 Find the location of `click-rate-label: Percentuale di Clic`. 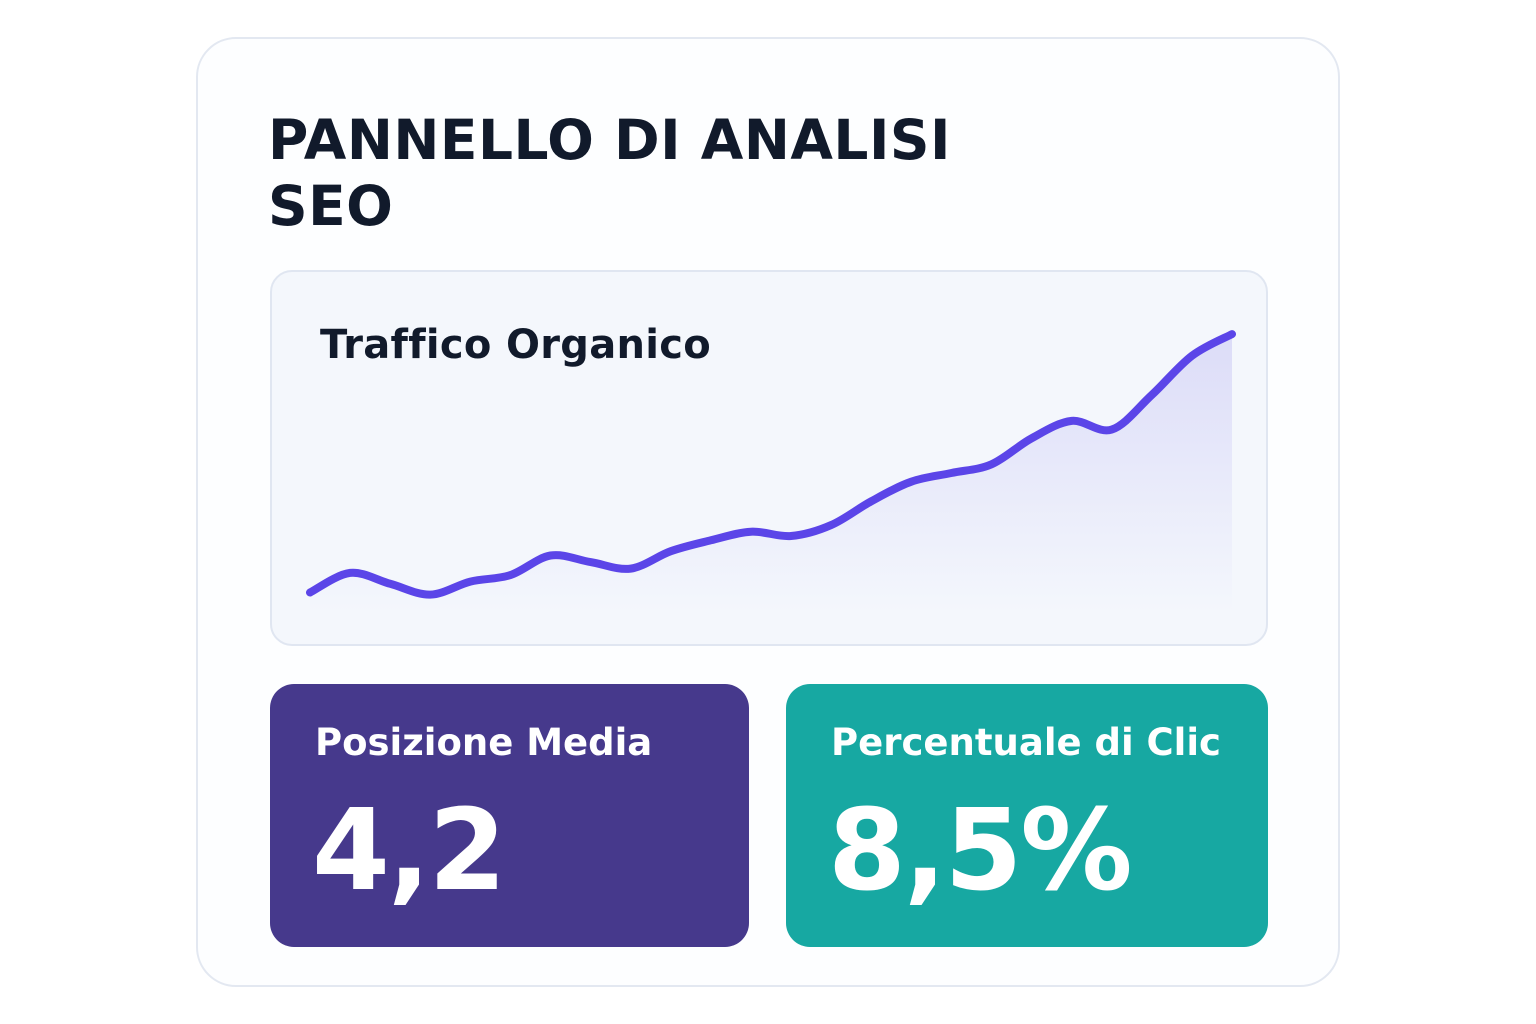

click-rate-label: Percentuale di Clic is located at coordinates (1026, 742).